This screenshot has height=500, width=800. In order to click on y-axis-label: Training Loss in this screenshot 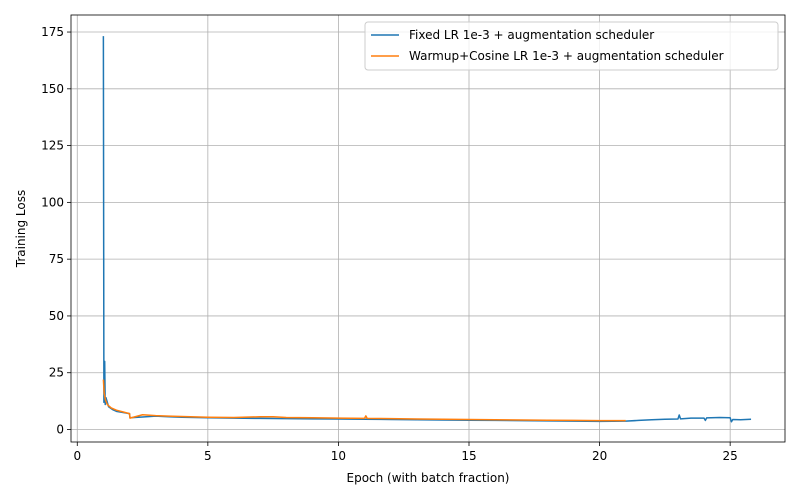, I will do `click(21, 229)`.